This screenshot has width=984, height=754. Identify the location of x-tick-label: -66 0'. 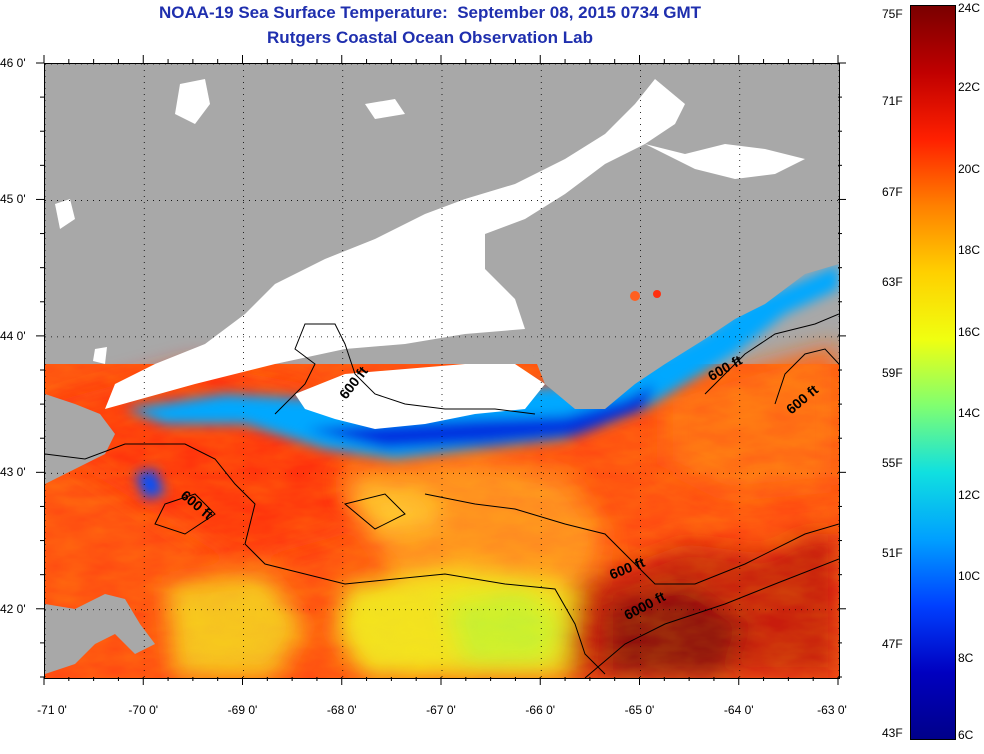
(540, 710).